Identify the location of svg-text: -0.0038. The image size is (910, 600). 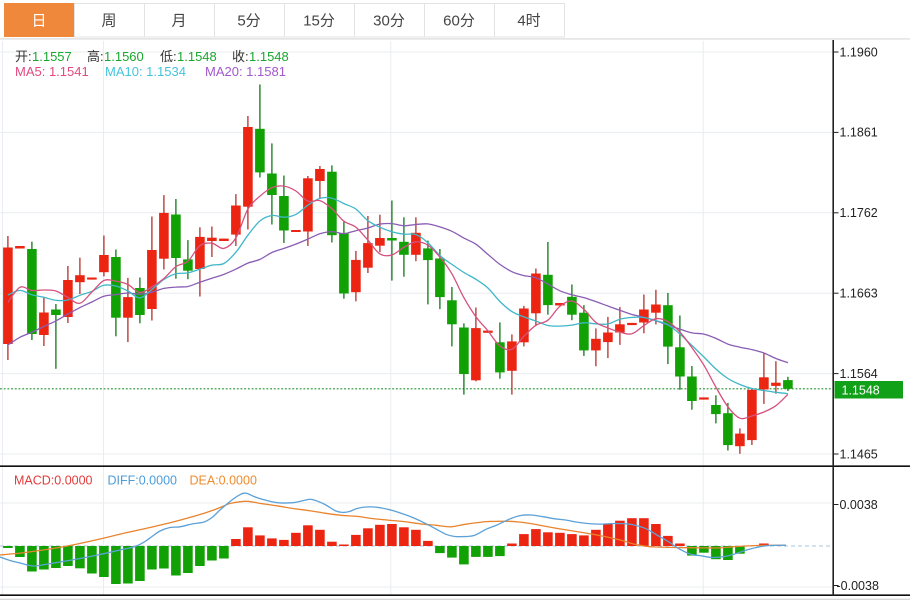
(858, 586).